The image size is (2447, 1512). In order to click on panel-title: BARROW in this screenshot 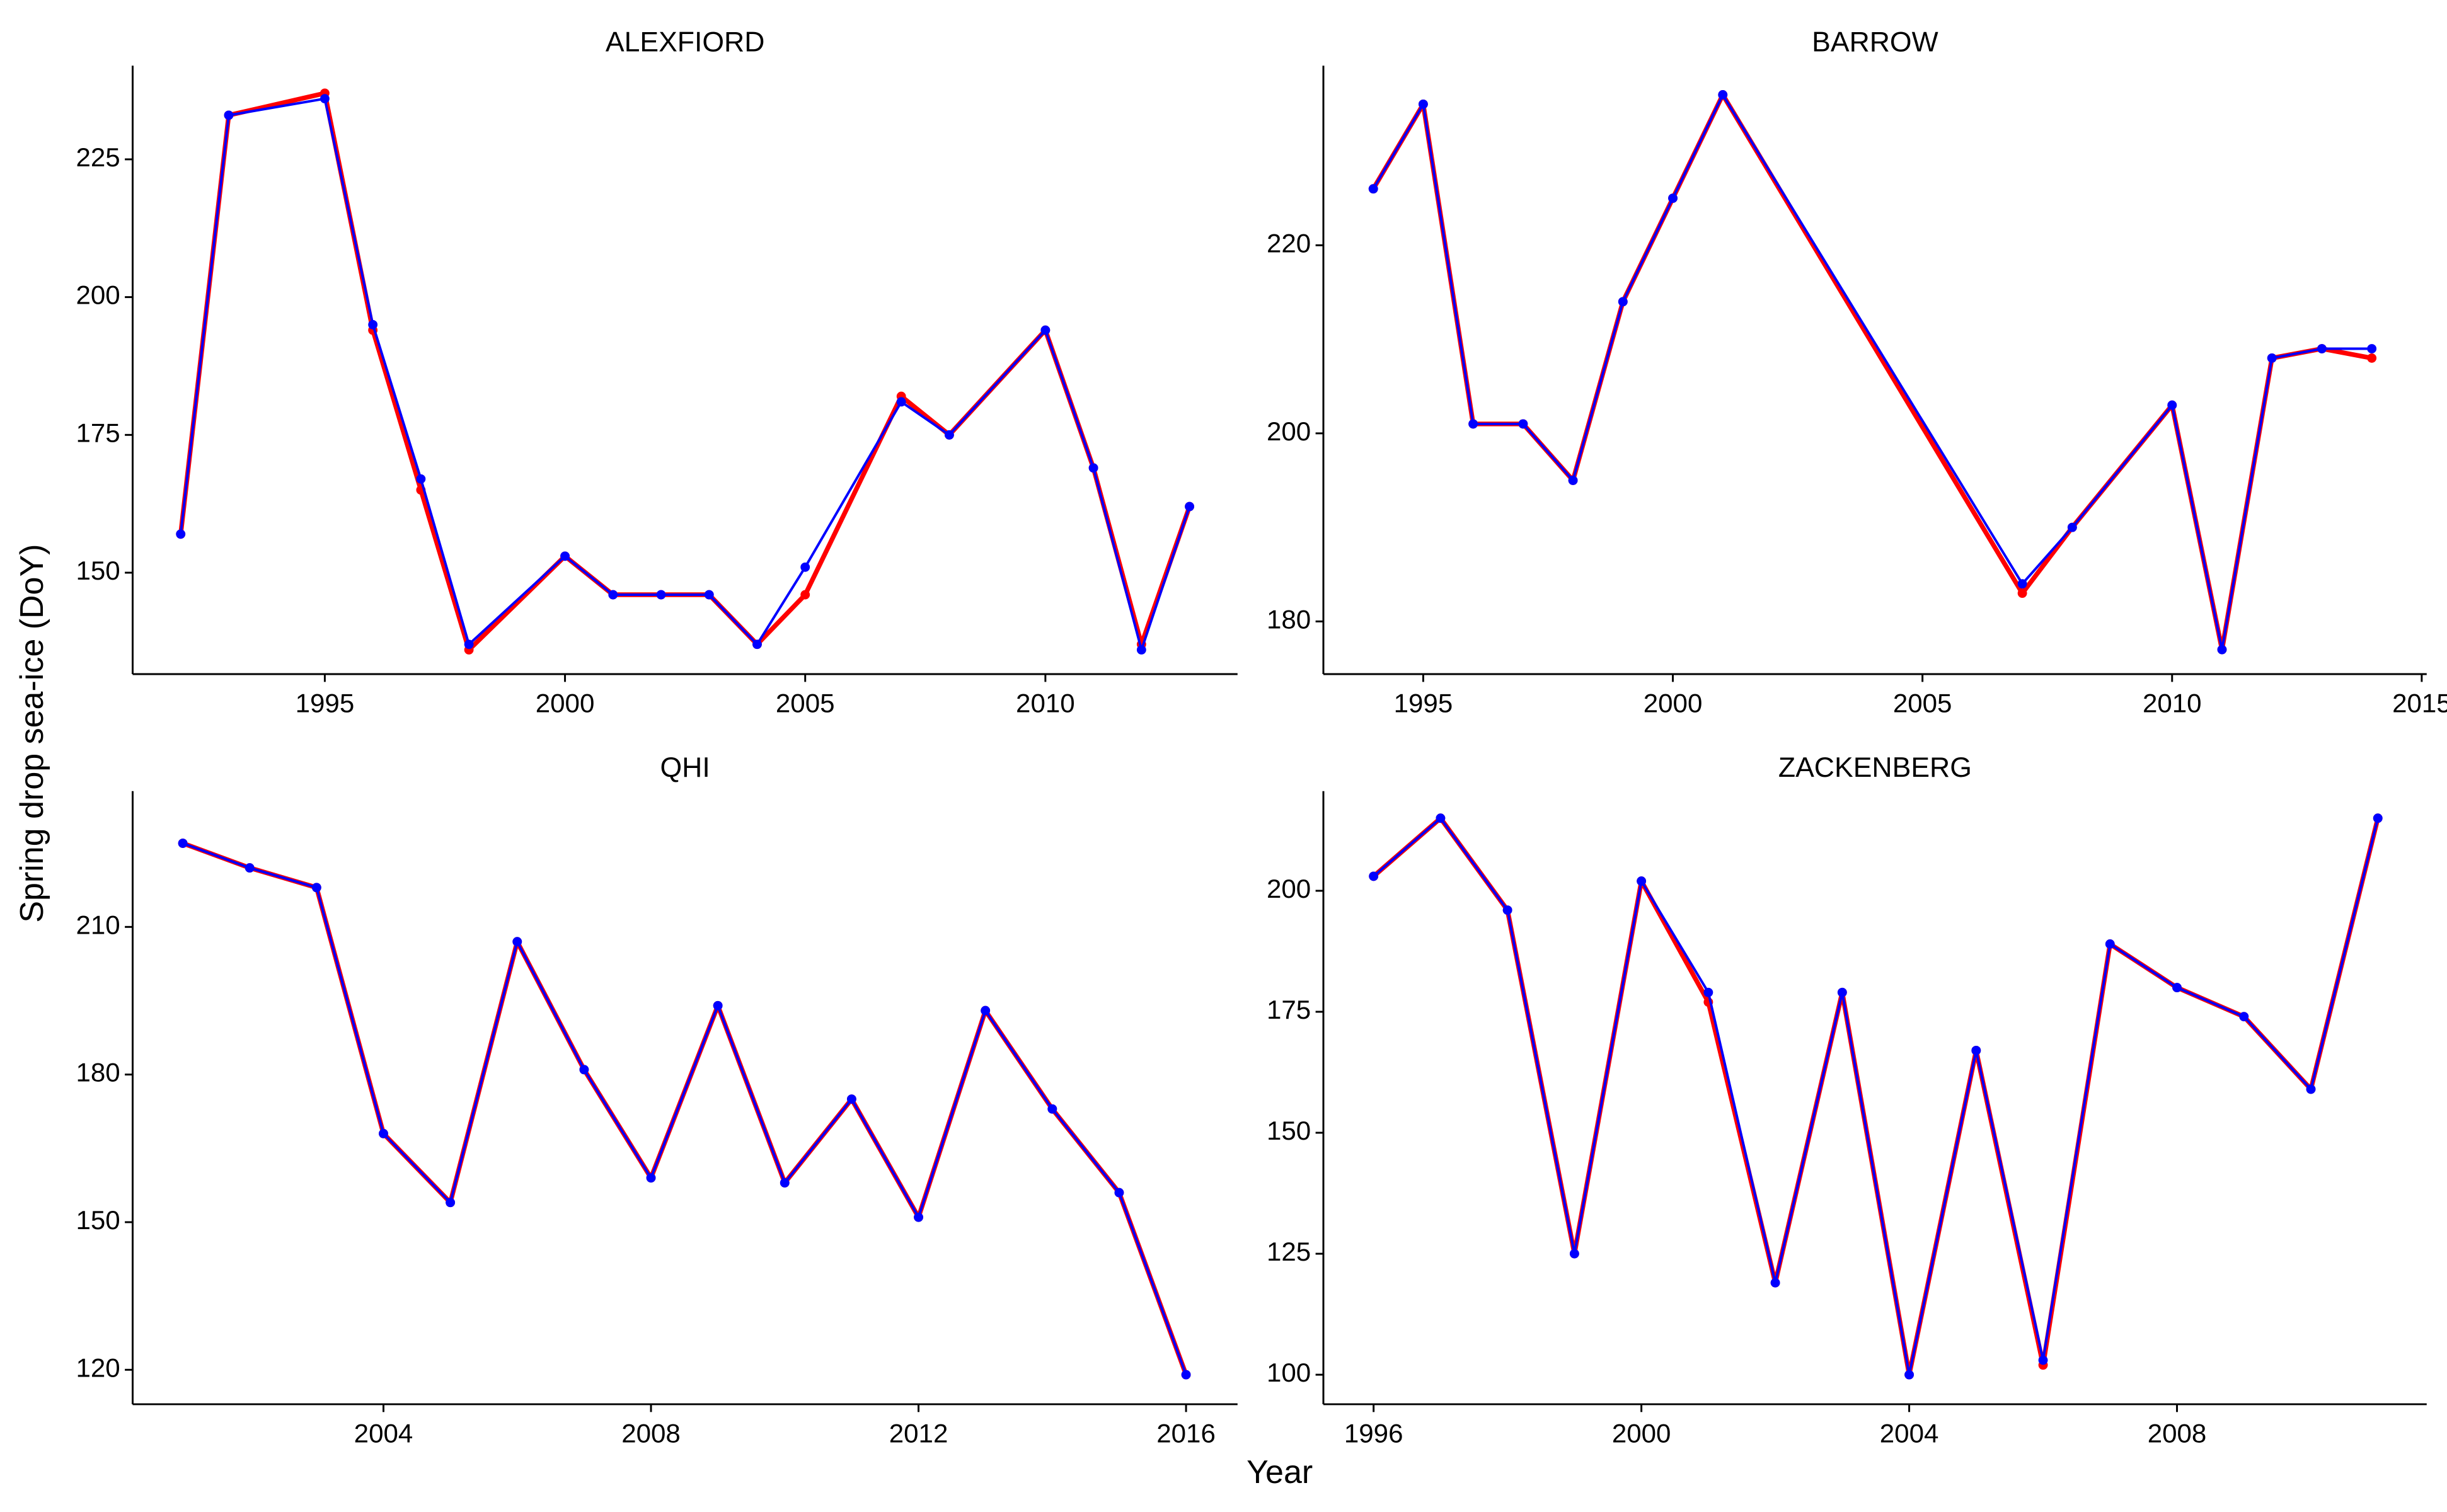, I will do `click(1875, 41)`.